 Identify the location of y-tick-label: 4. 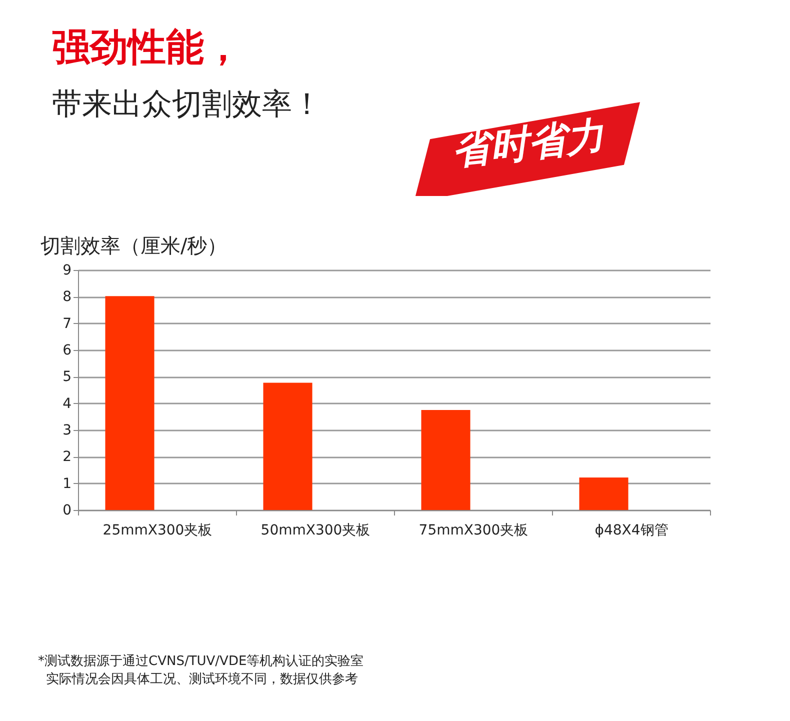
(67, 404).